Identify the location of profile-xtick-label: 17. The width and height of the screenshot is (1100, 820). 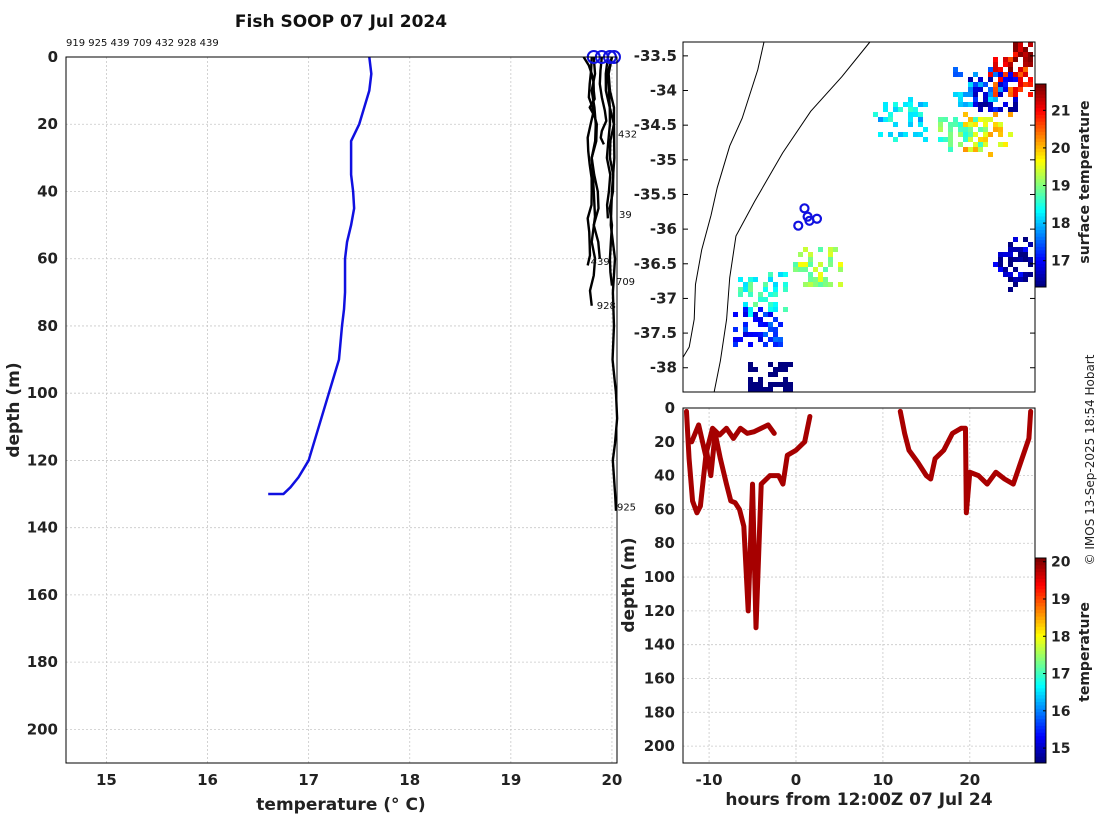
(308, 780).